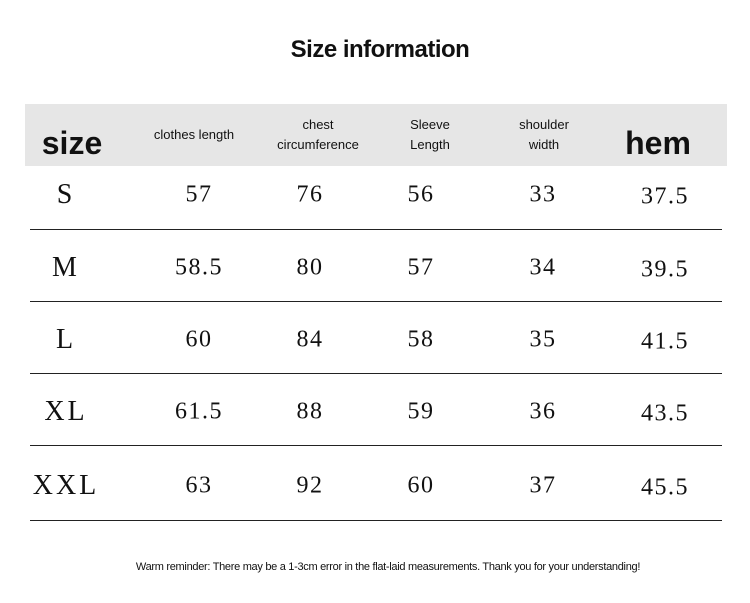  I want to click on header-text: width, so click(544, 144).